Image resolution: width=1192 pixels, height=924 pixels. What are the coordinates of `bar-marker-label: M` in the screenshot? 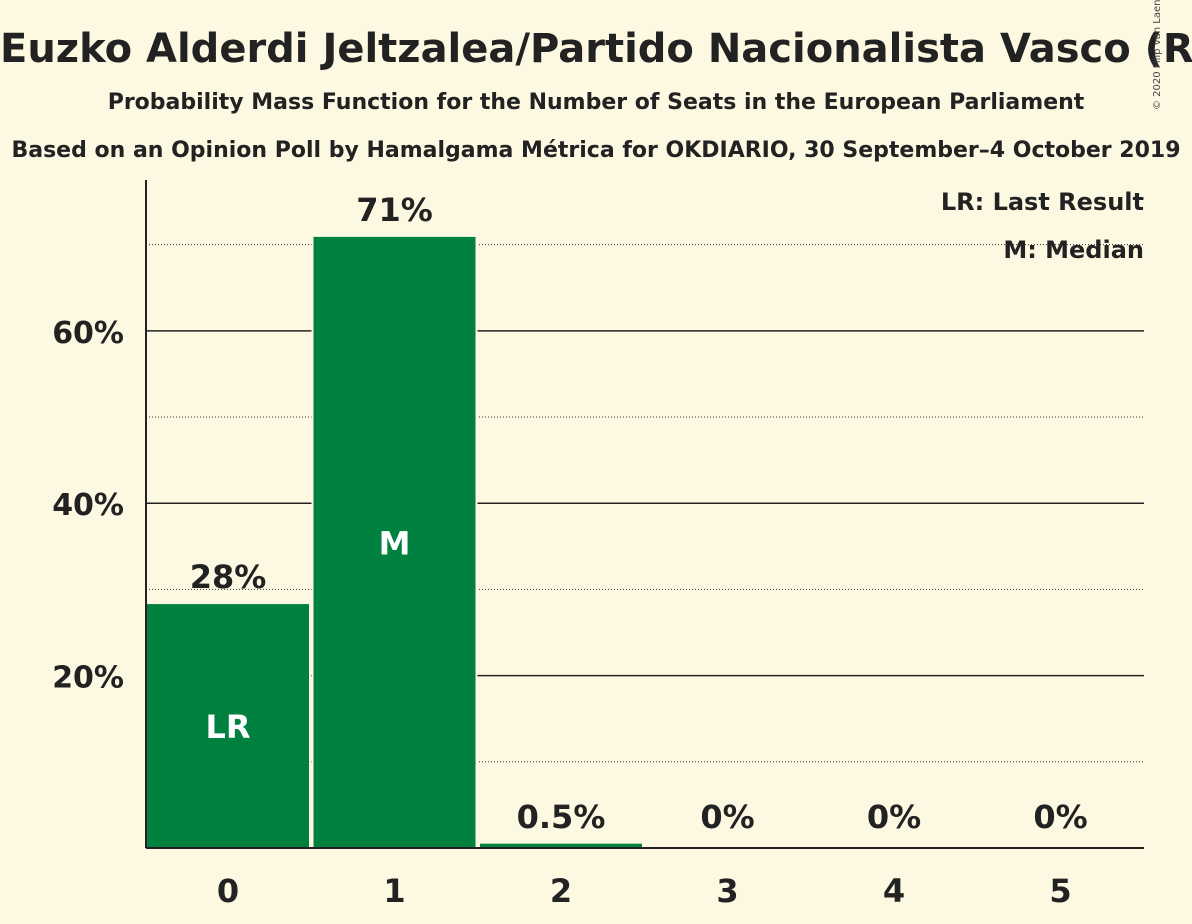 It's located at (395, 543).